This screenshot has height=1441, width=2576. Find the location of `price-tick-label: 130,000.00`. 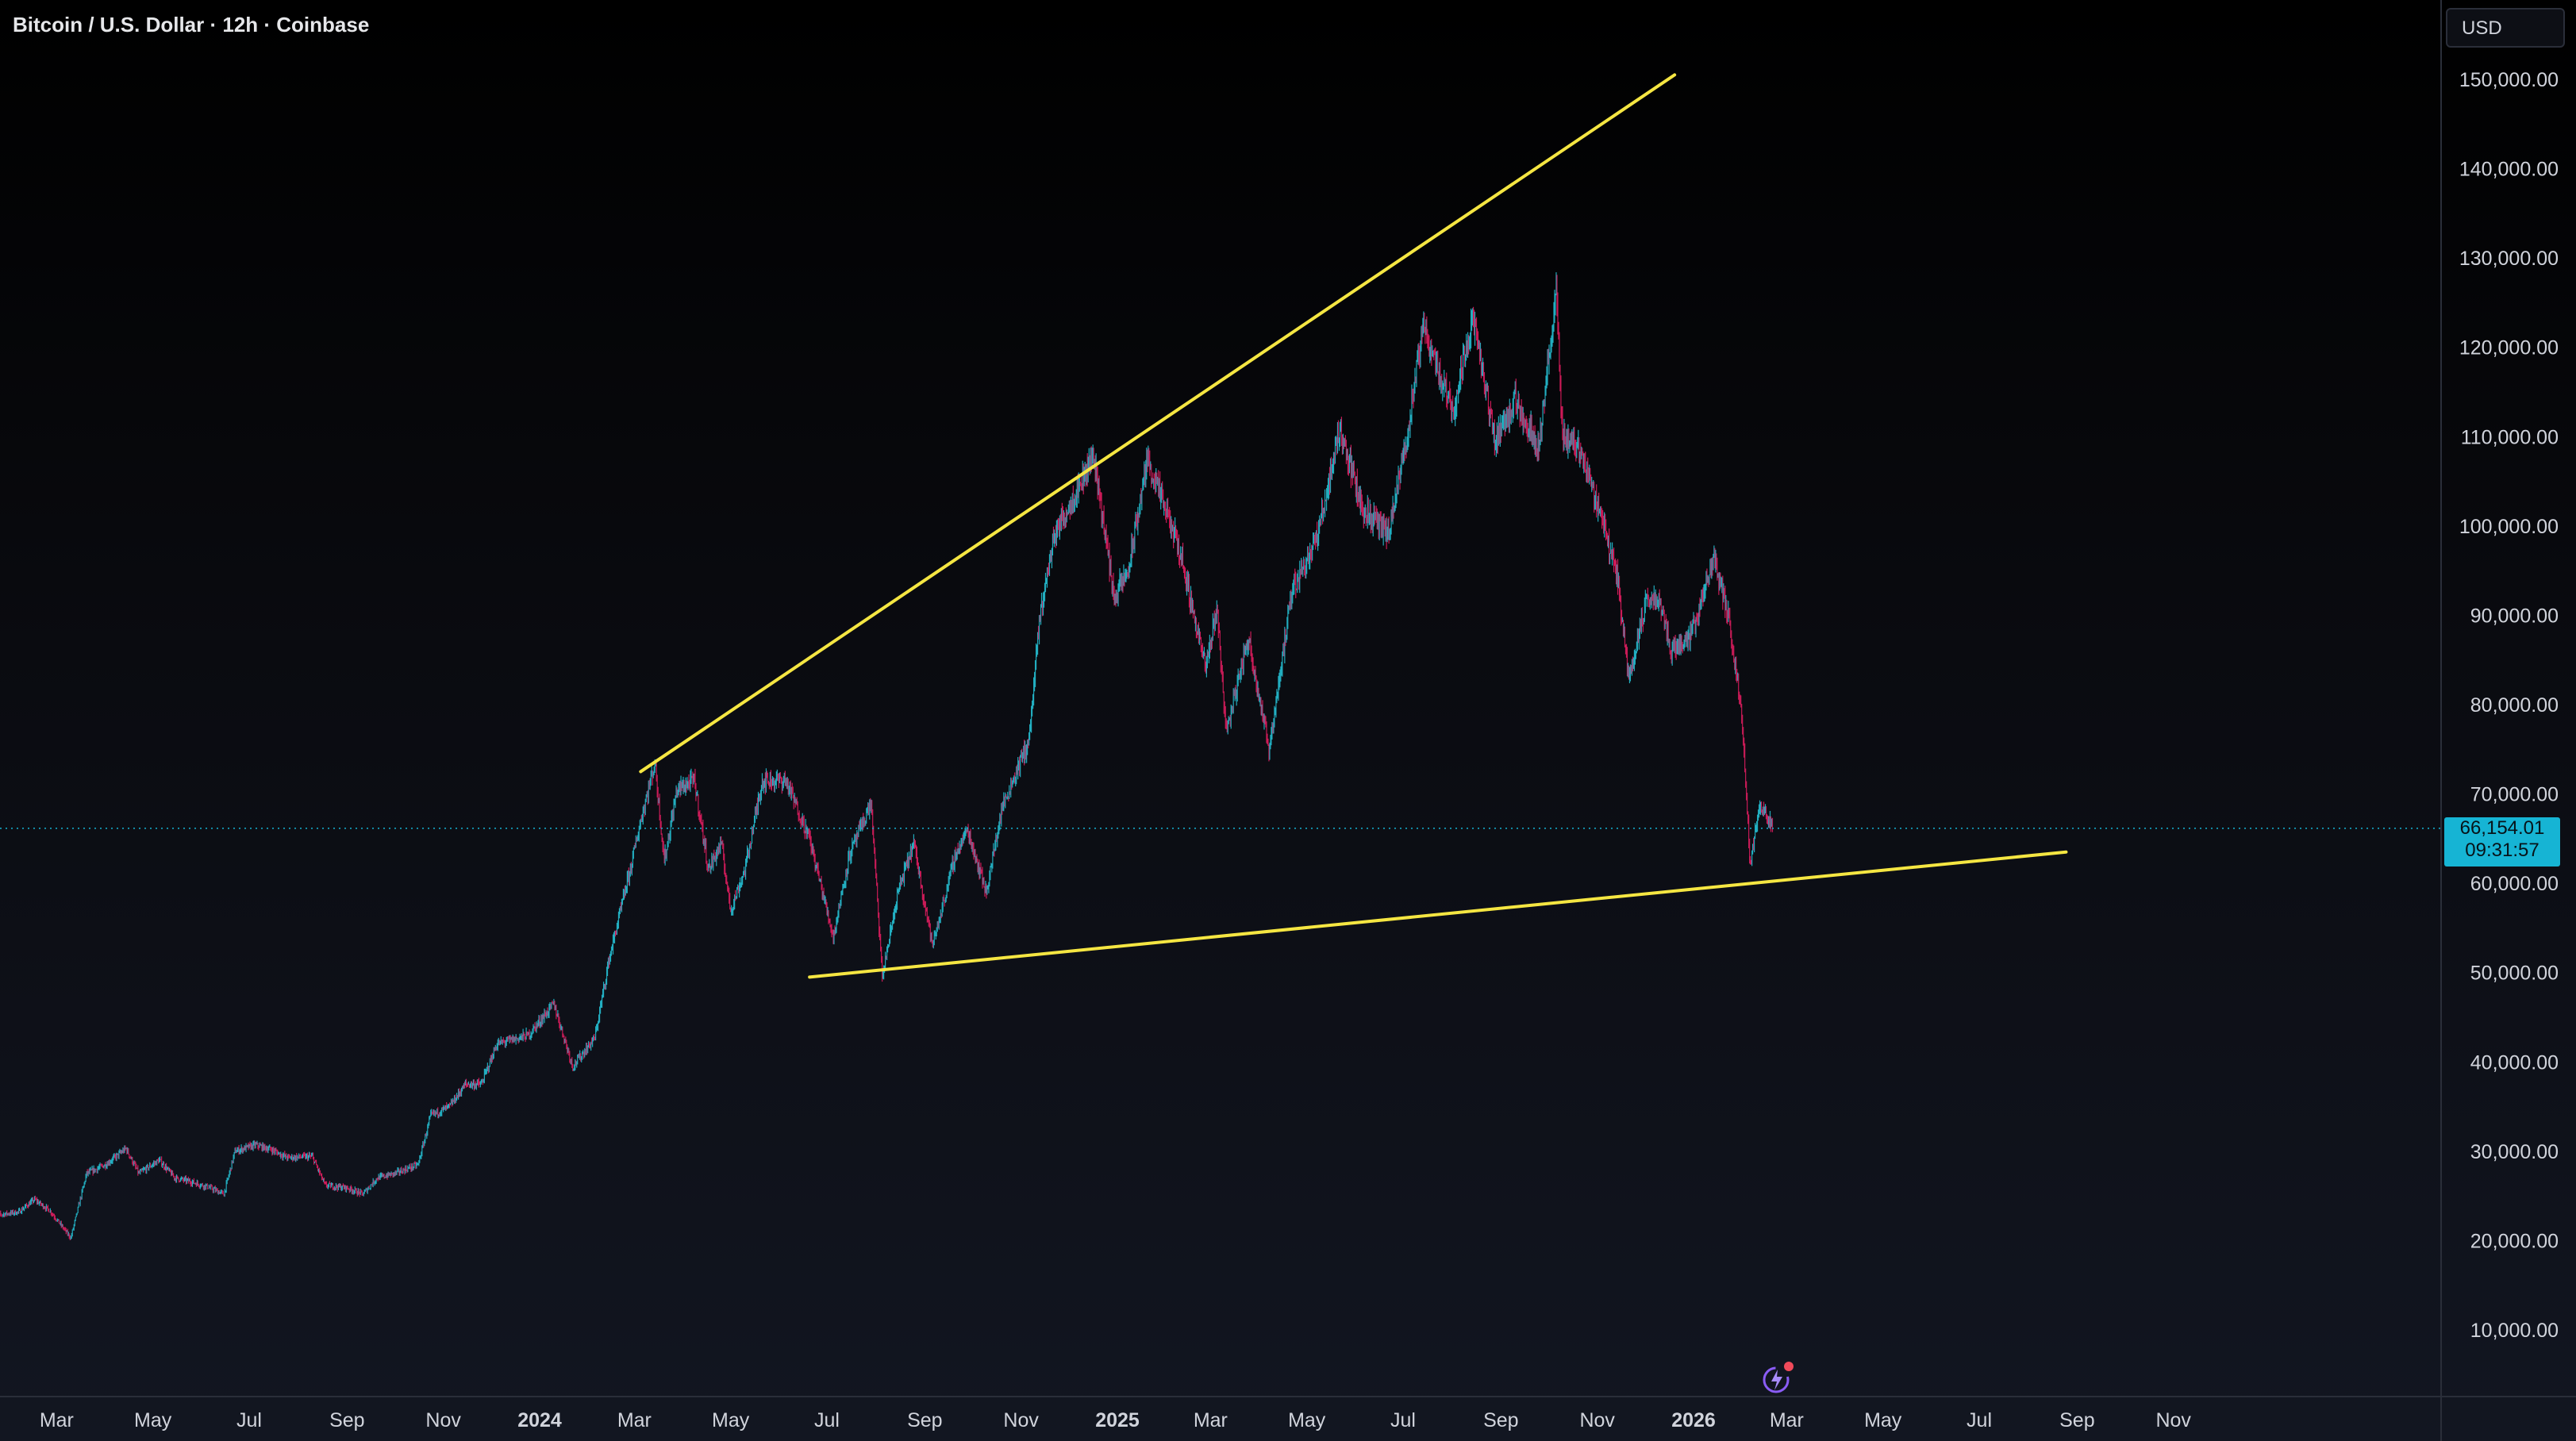

price-tick-label: 130,000.00 is located at coordinates (2509, 259).